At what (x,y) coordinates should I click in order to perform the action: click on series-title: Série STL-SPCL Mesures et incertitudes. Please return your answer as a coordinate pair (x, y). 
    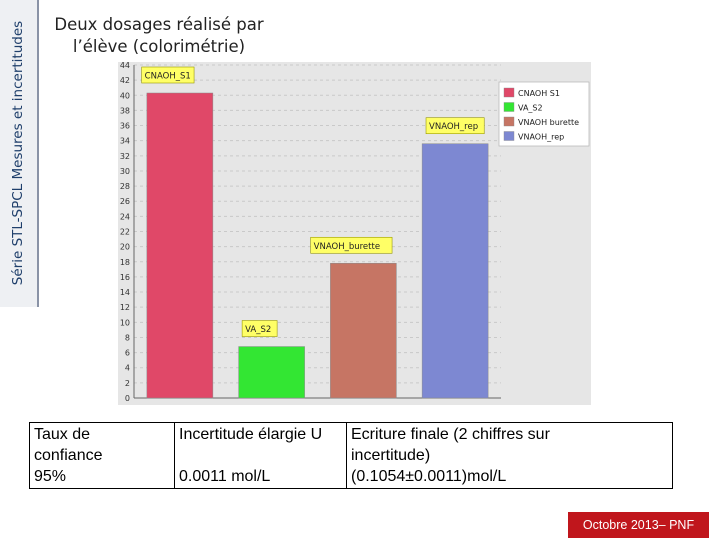
    Looking at the image, I should click on (18, 153).